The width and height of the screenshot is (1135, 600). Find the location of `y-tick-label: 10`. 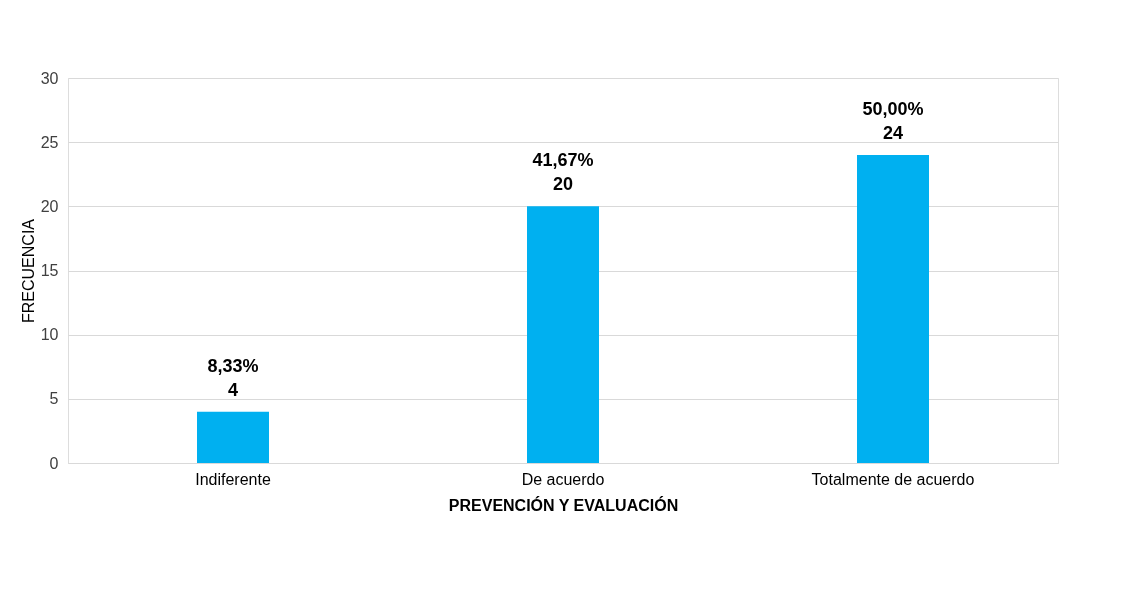

y-tick-label: 10 is located at coordinates (49, 335).